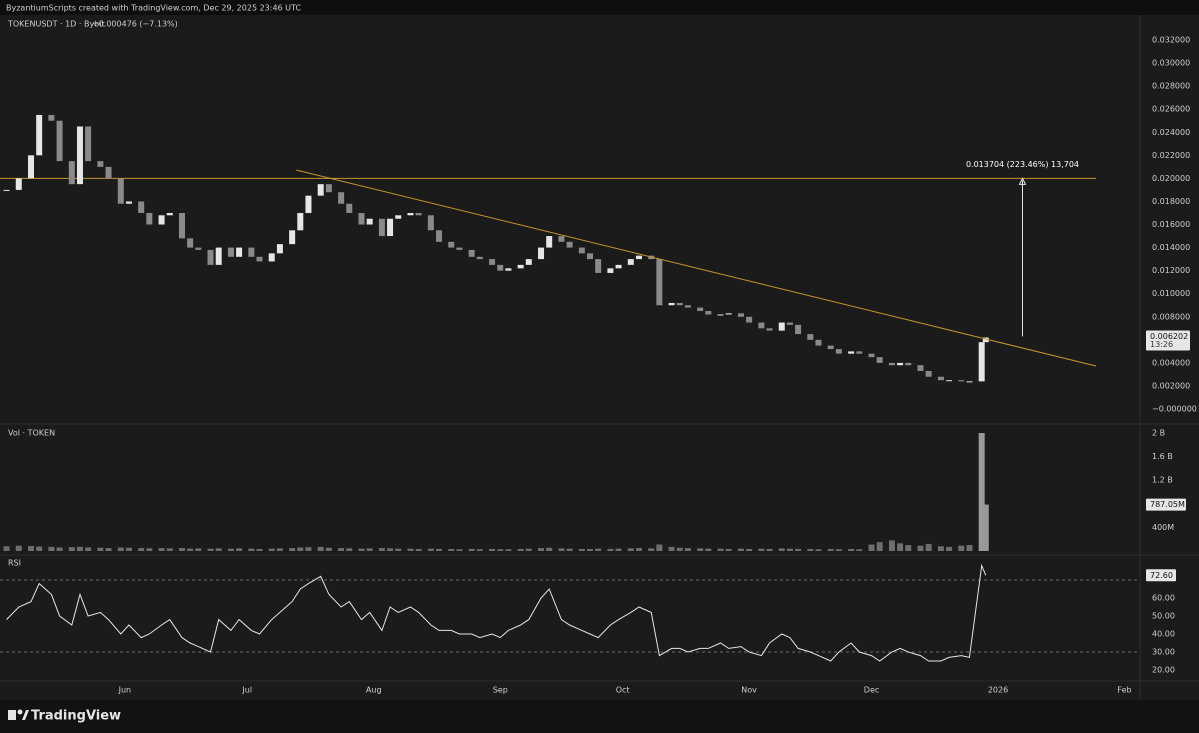 This screenshot has width=1199, height=733. Describe the element at coordinates (1163, 633) in the screenshot. I see `y-tick-label: 40.00` at that location.